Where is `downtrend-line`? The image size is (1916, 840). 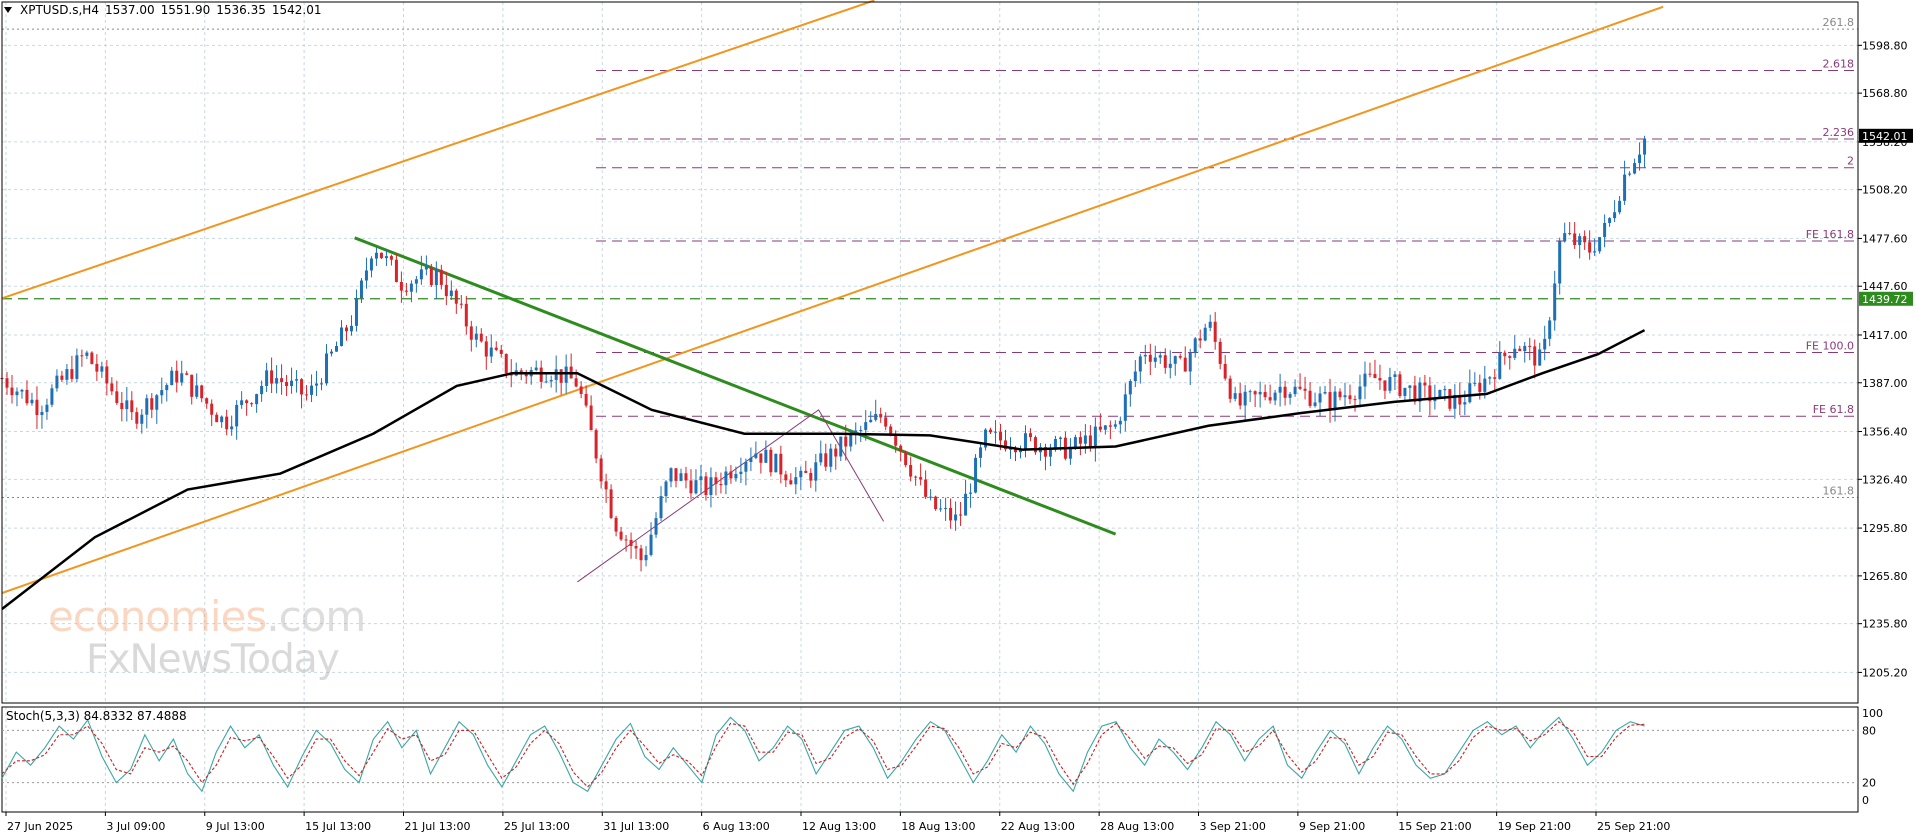
downtrend-line is located at coordinates (735, 386).